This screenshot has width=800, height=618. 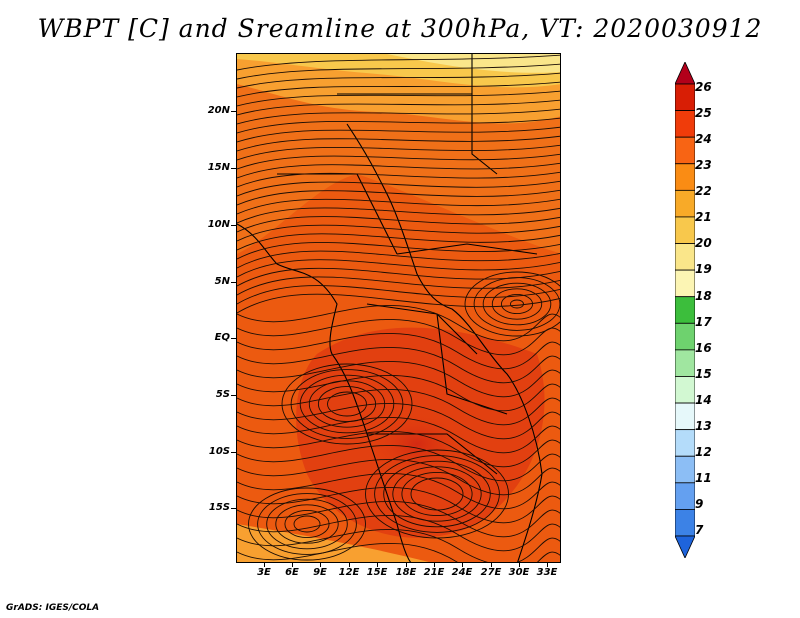 I want to click on credit-text: GrADS: IGES/COLA, so click(x=53, y=608).